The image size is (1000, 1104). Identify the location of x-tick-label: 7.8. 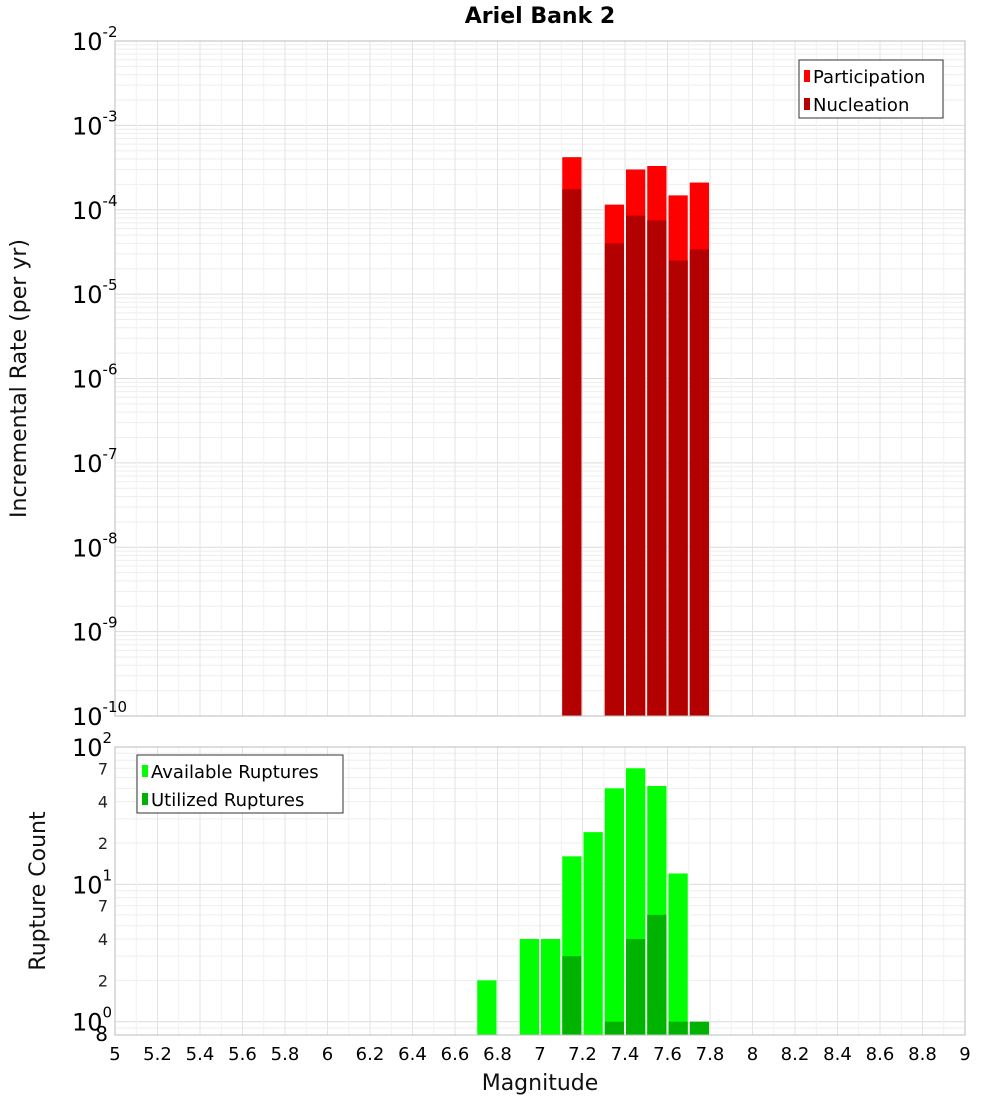
(710, 1054).